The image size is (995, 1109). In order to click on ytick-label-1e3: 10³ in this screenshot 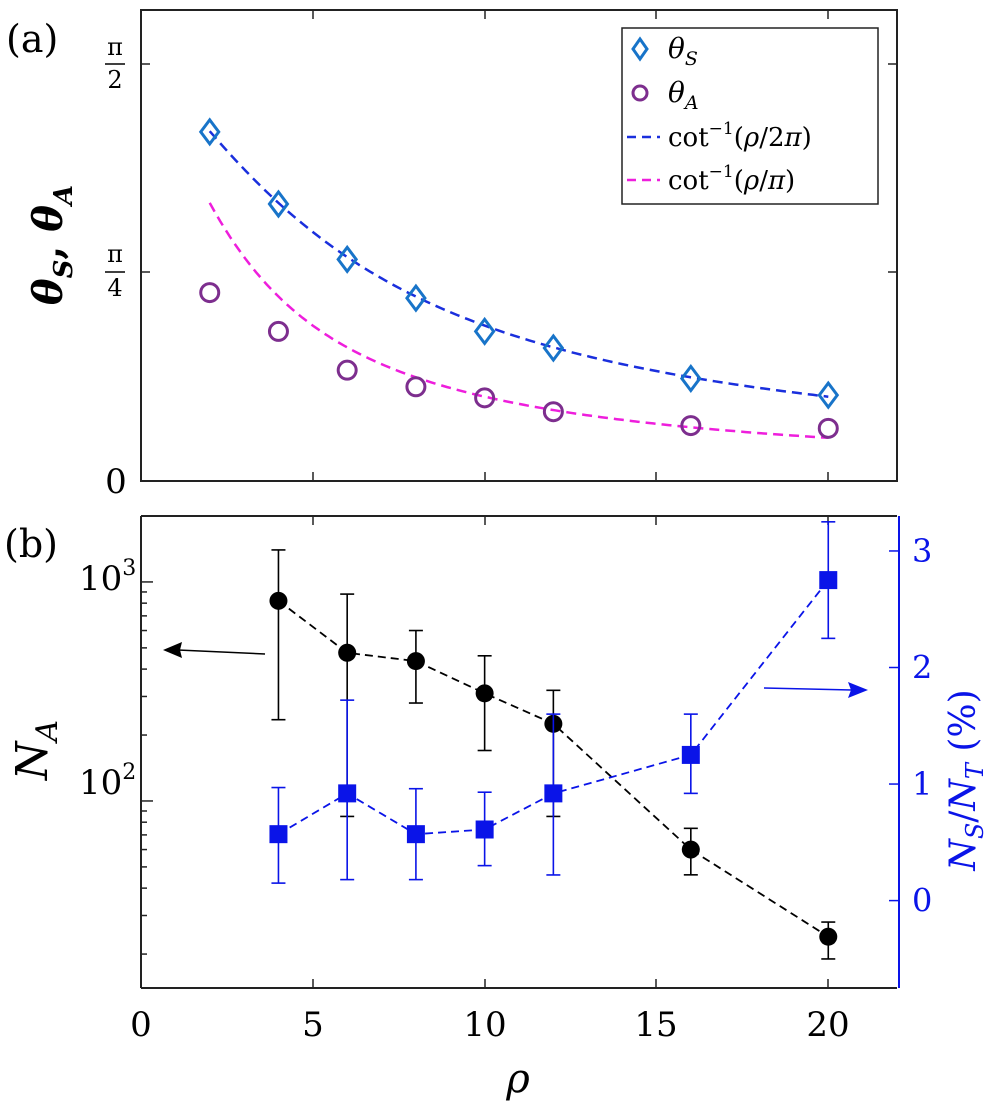, I will do `click(107, 577)`.